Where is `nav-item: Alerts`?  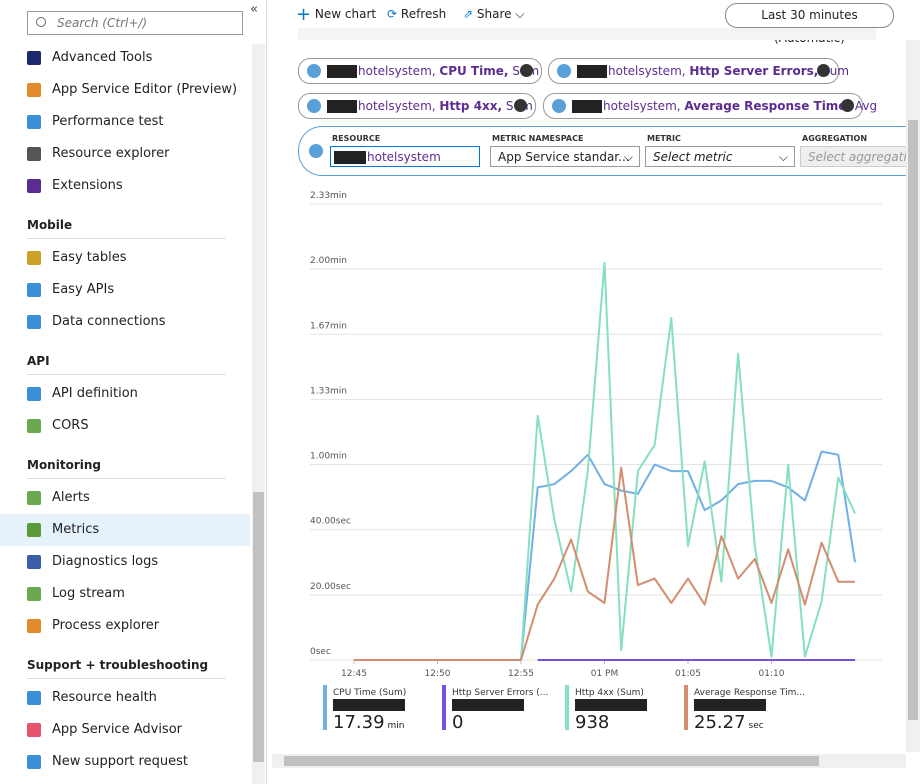 nav-item: Alerts is located at coordinates (125, 498).